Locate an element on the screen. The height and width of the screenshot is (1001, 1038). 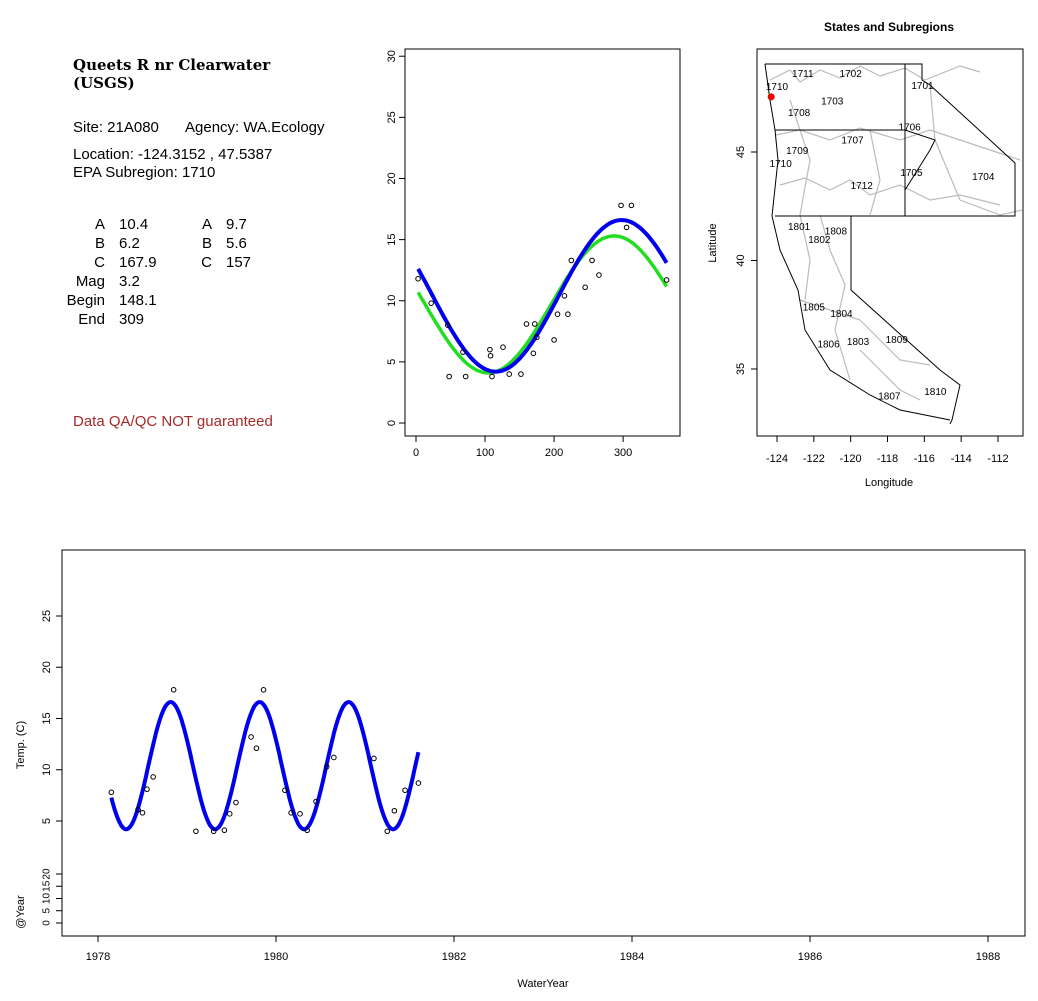
param-value: 157 is located at coordinates (239, 262).